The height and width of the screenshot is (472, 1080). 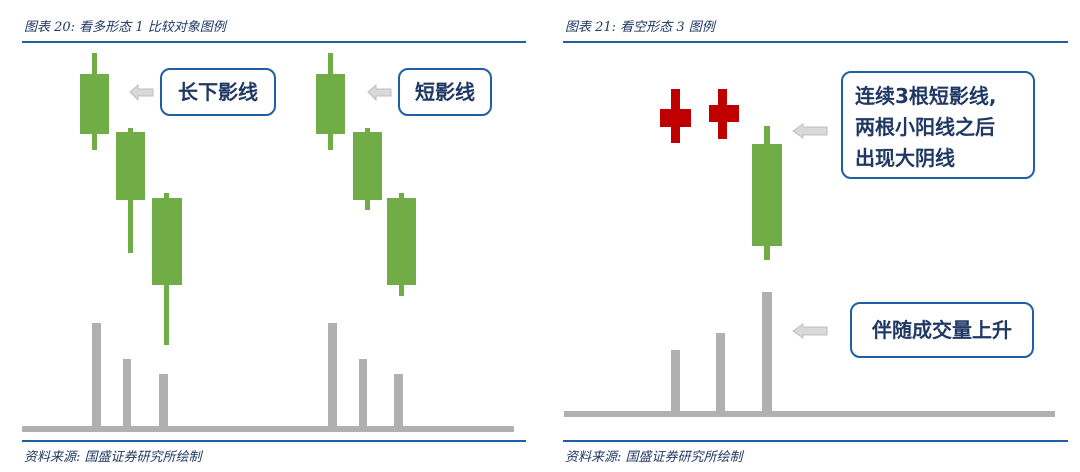 I want to click on candle-1-body, so click(x=94, y=104).